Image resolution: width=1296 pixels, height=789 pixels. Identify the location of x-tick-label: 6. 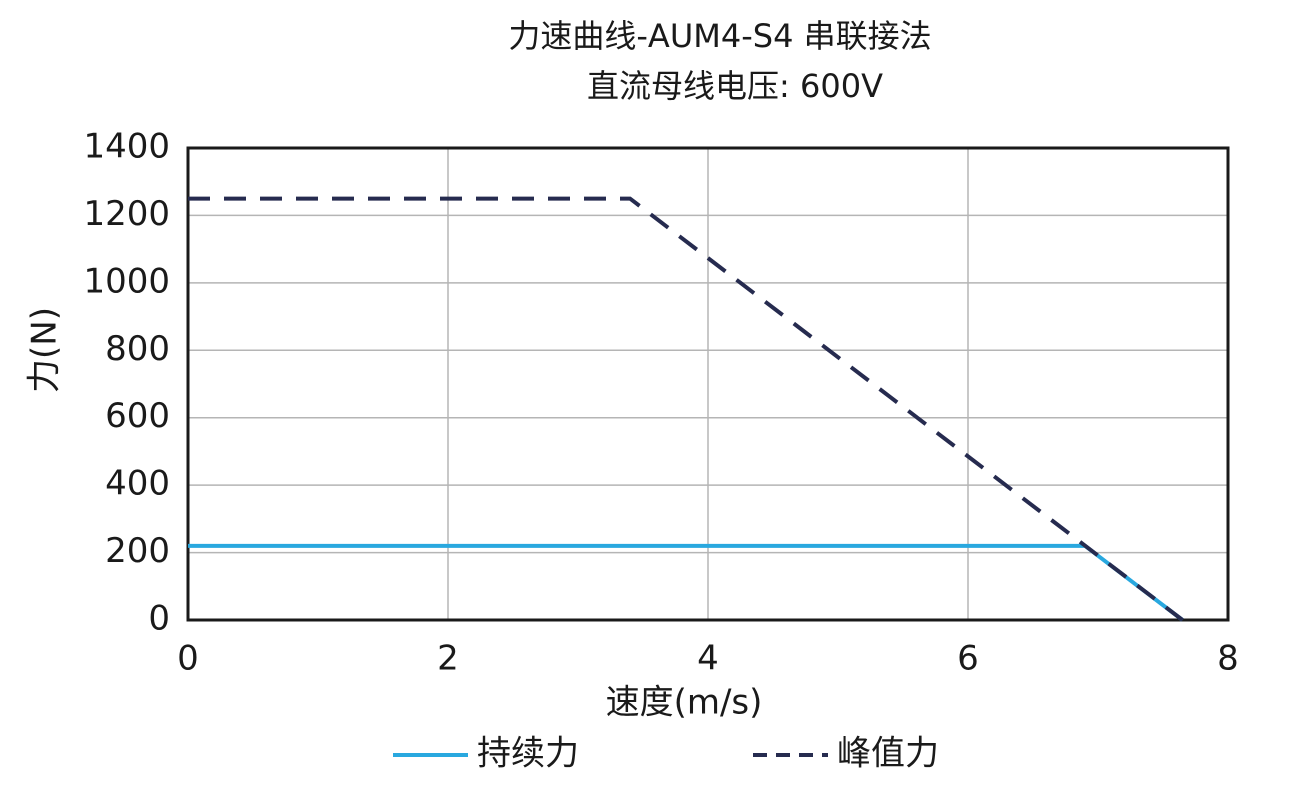
(968, 659).